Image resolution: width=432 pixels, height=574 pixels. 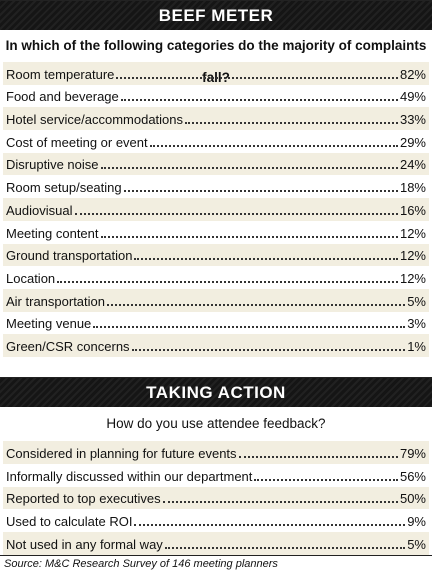 I want to click on item-value: 16%, so click(x=412, y=210).